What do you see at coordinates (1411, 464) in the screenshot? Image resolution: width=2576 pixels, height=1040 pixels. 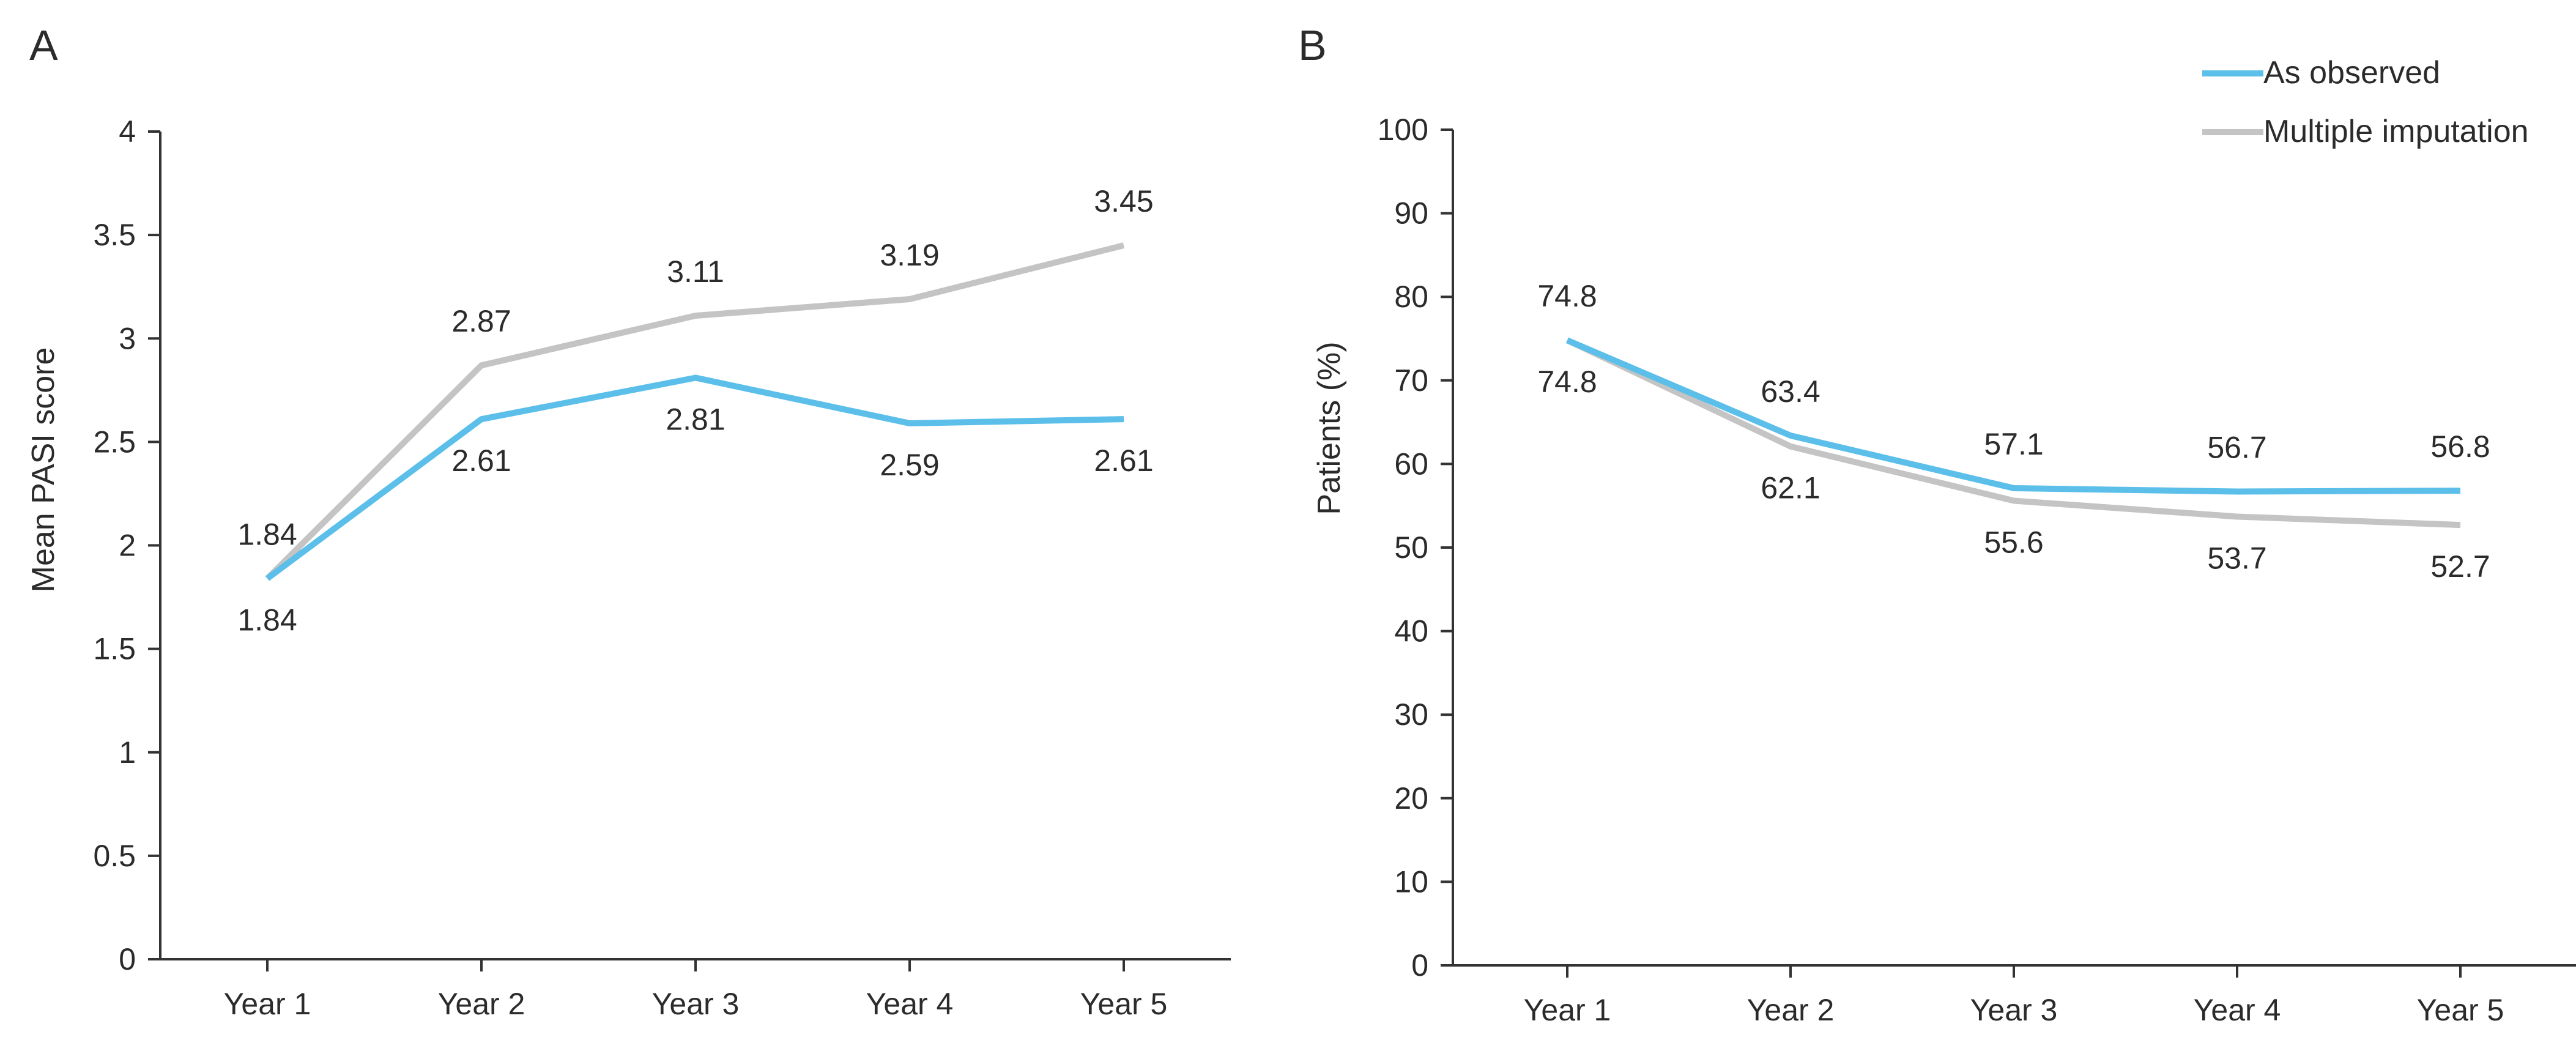 I see `panel-b-y-tick-label: 60` at bounding box center [1411, 464].